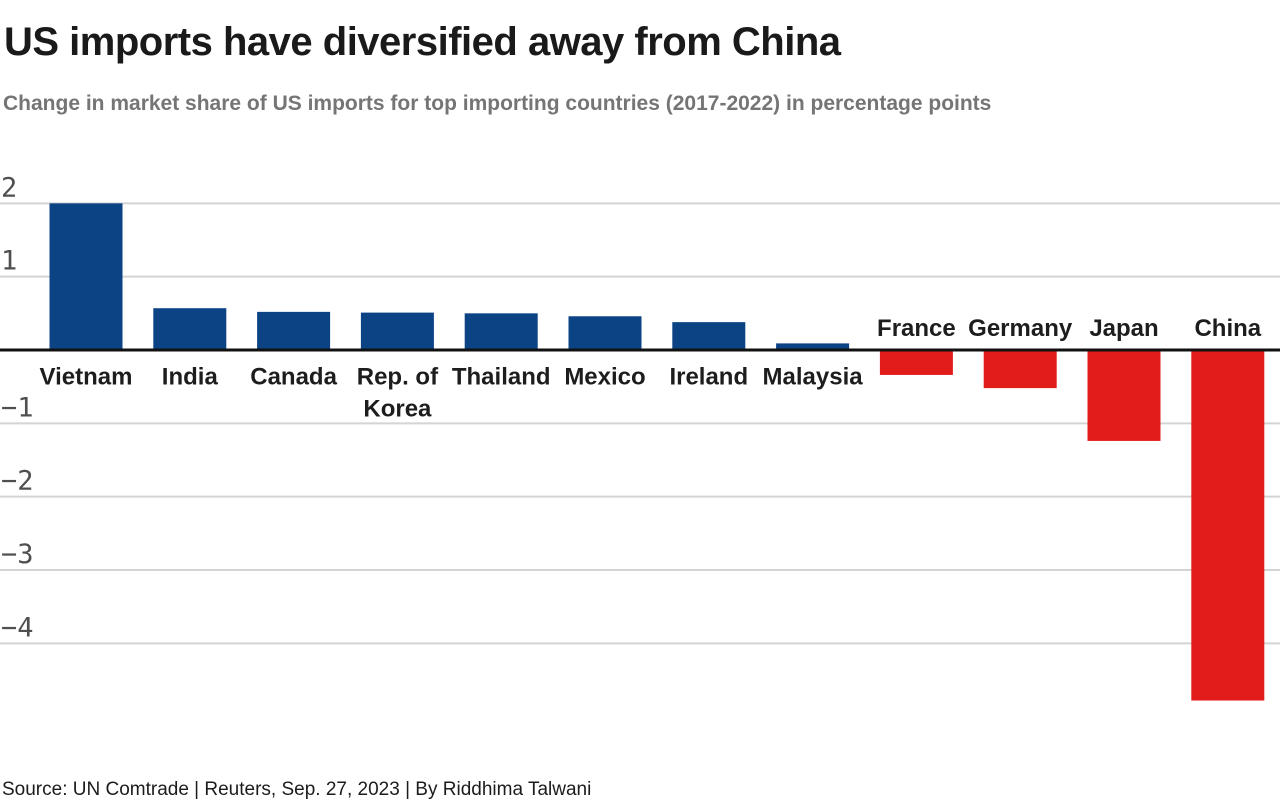 The width and height of the screenshot is (1280, 811). Describe the element at coordinates (17, 554) in the screenshot. I see `y-tick-label-3: −3` at that location.